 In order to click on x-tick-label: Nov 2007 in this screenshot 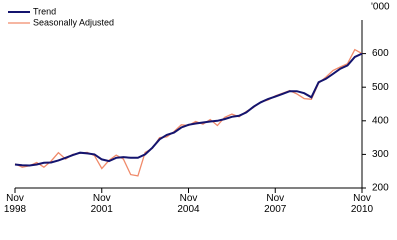, I will do `click(275, 204)`.